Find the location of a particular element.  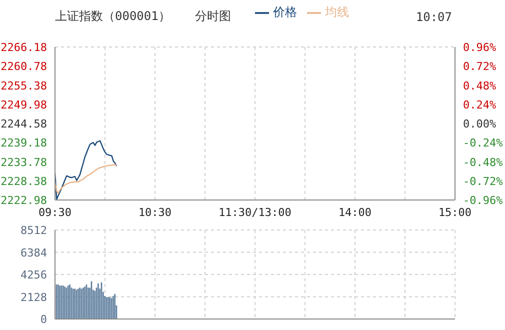

y-tick-label: 2239.18 is located at coordinates (23, 143).